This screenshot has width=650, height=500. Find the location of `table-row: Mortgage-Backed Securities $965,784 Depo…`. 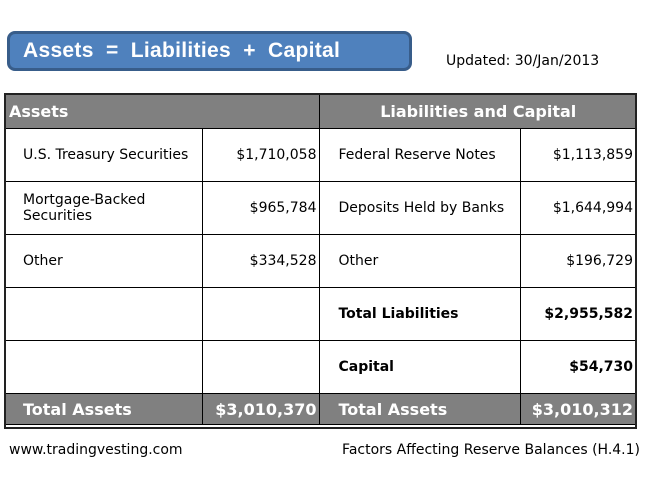

table-row: Mortgage-Backed Securities $965,784 Depo… is located at coordinates (320, 208).